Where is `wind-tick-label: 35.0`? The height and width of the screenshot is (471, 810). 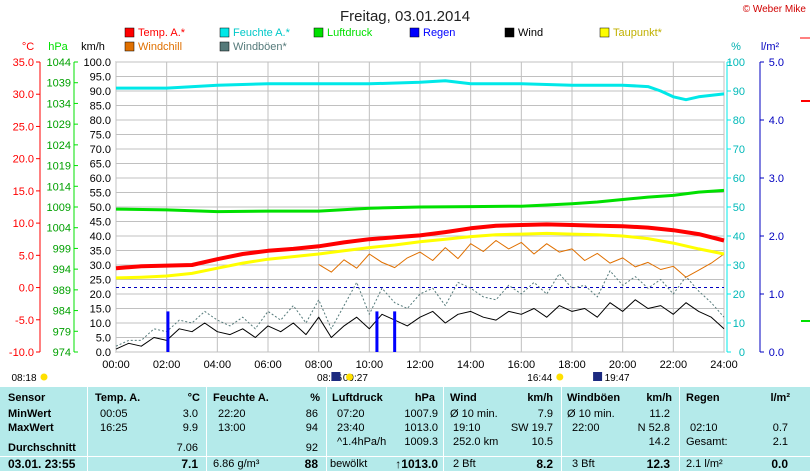
wind-tick-label: 35.0 is located at coordinates (100, 252).